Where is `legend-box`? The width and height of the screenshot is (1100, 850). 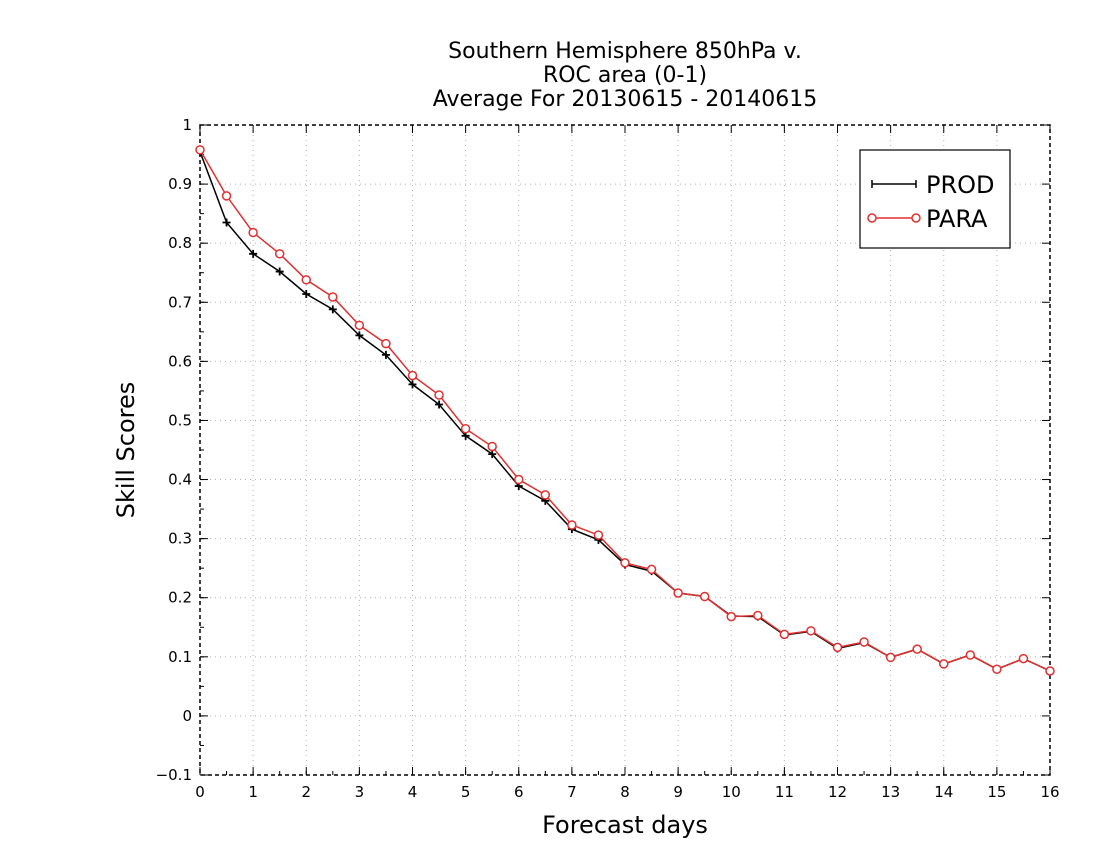 legend-box is located at coordinates (935, 199).